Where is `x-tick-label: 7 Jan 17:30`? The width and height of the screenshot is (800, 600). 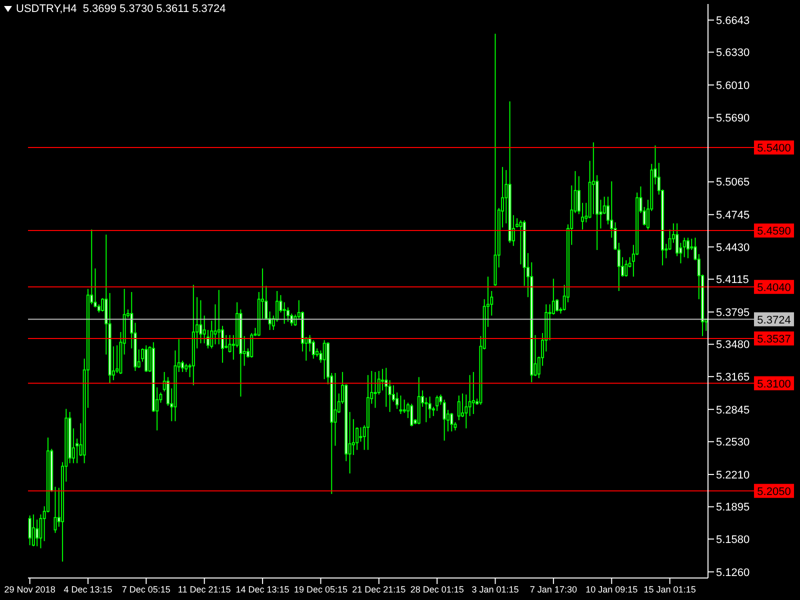 x-tick-label: 7 Jan 17:30 is located at coordinates (553, 589).